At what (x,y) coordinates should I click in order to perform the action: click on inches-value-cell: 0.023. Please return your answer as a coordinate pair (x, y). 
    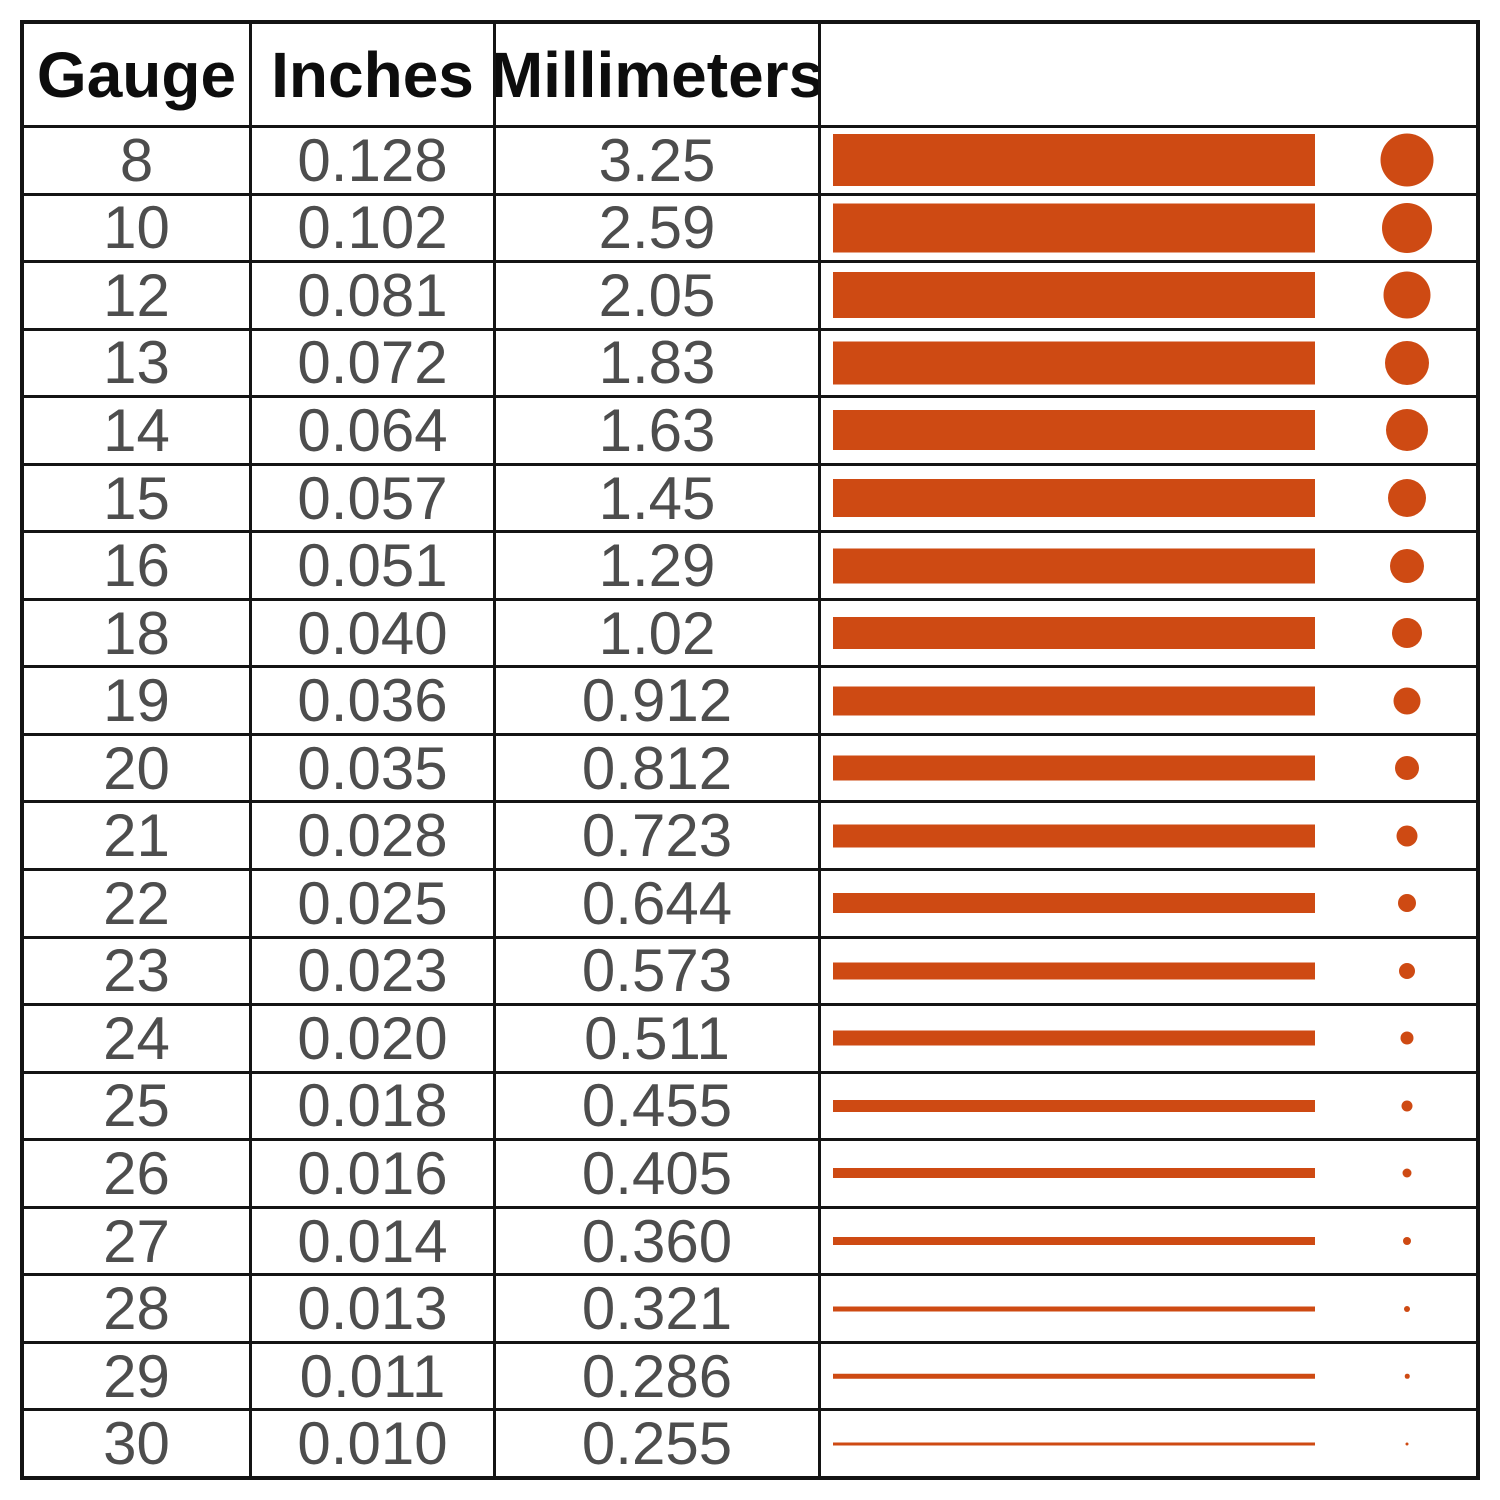
    Looking at the image, I should click on (372, 971).